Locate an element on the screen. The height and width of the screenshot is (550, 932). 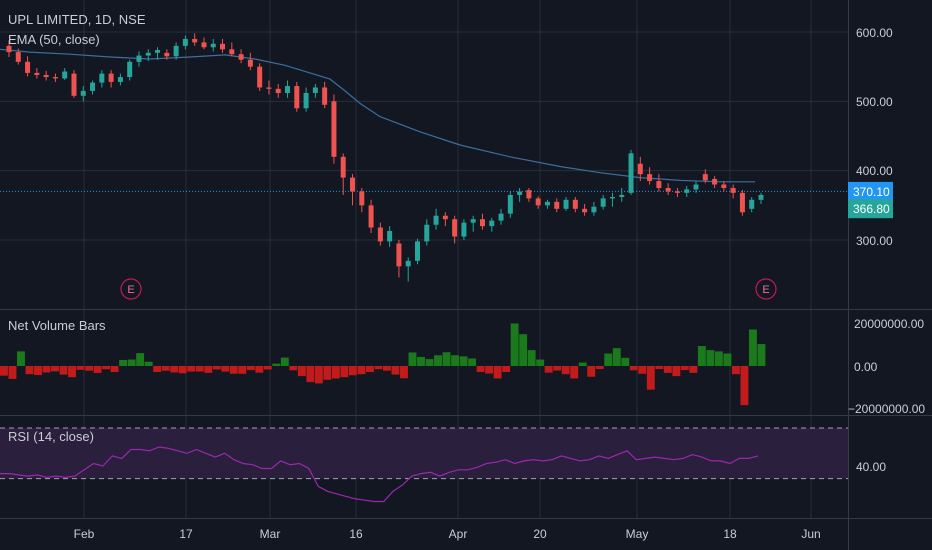
net-volume-pane: Net Volume Bars is located at coordinates (383, 362).